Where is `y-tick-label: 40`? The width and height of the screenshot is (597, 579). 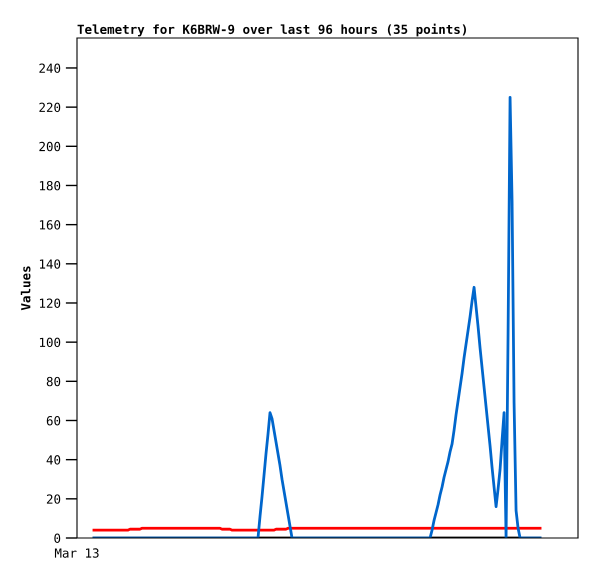
y-tick-label: 40 is located at coordinates (53, 460).